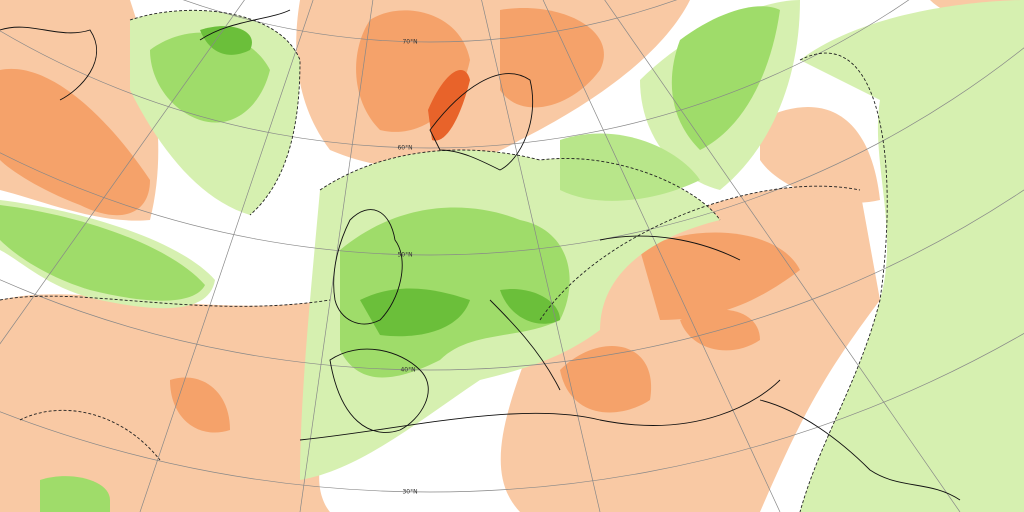 The height and width of the screenshot is (512, 1024). I want to click on latitude-label: 70°N, so click(409, 42).